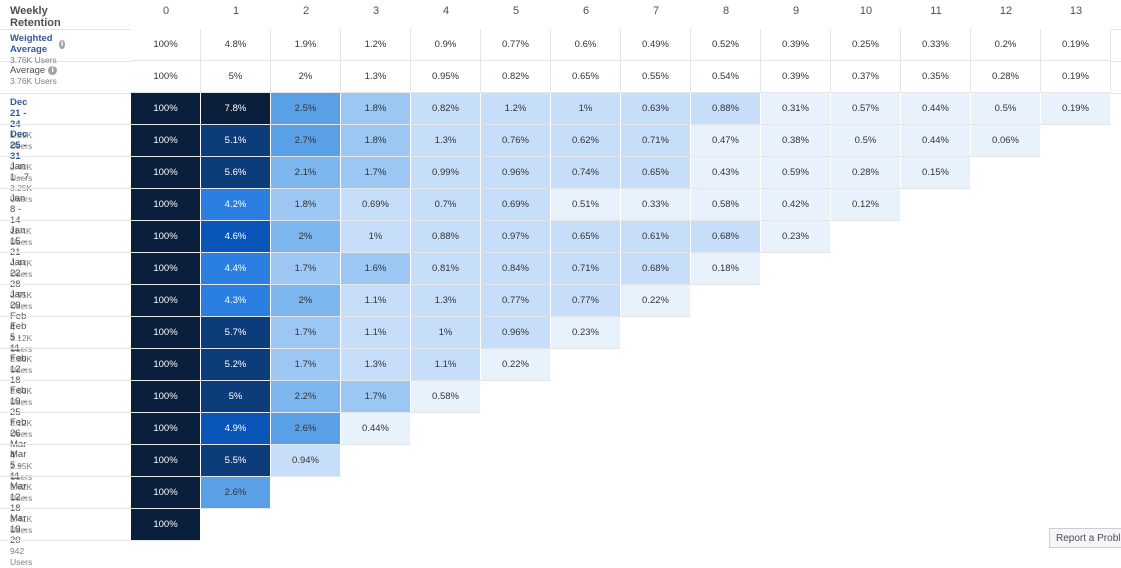 The image size is (1121, 568). Describe the element at coordinates (62, 44) in the screenshot. I see `info-icon: i` at that location.